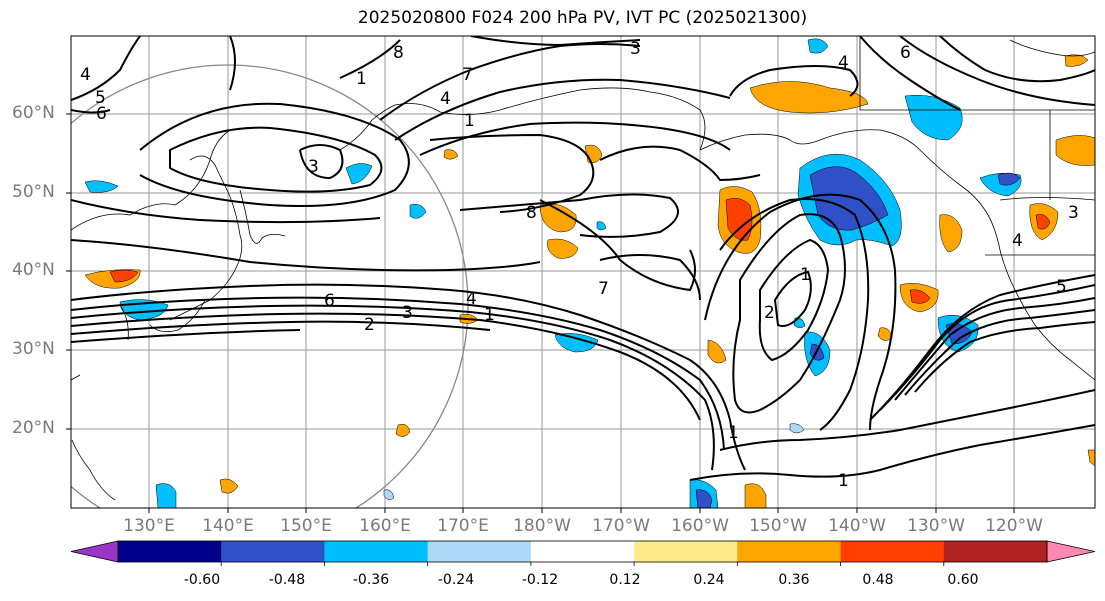  Describe the element at coordinates (936, 526) in the screenshot. I see `lon-label: 130°W` at that location.